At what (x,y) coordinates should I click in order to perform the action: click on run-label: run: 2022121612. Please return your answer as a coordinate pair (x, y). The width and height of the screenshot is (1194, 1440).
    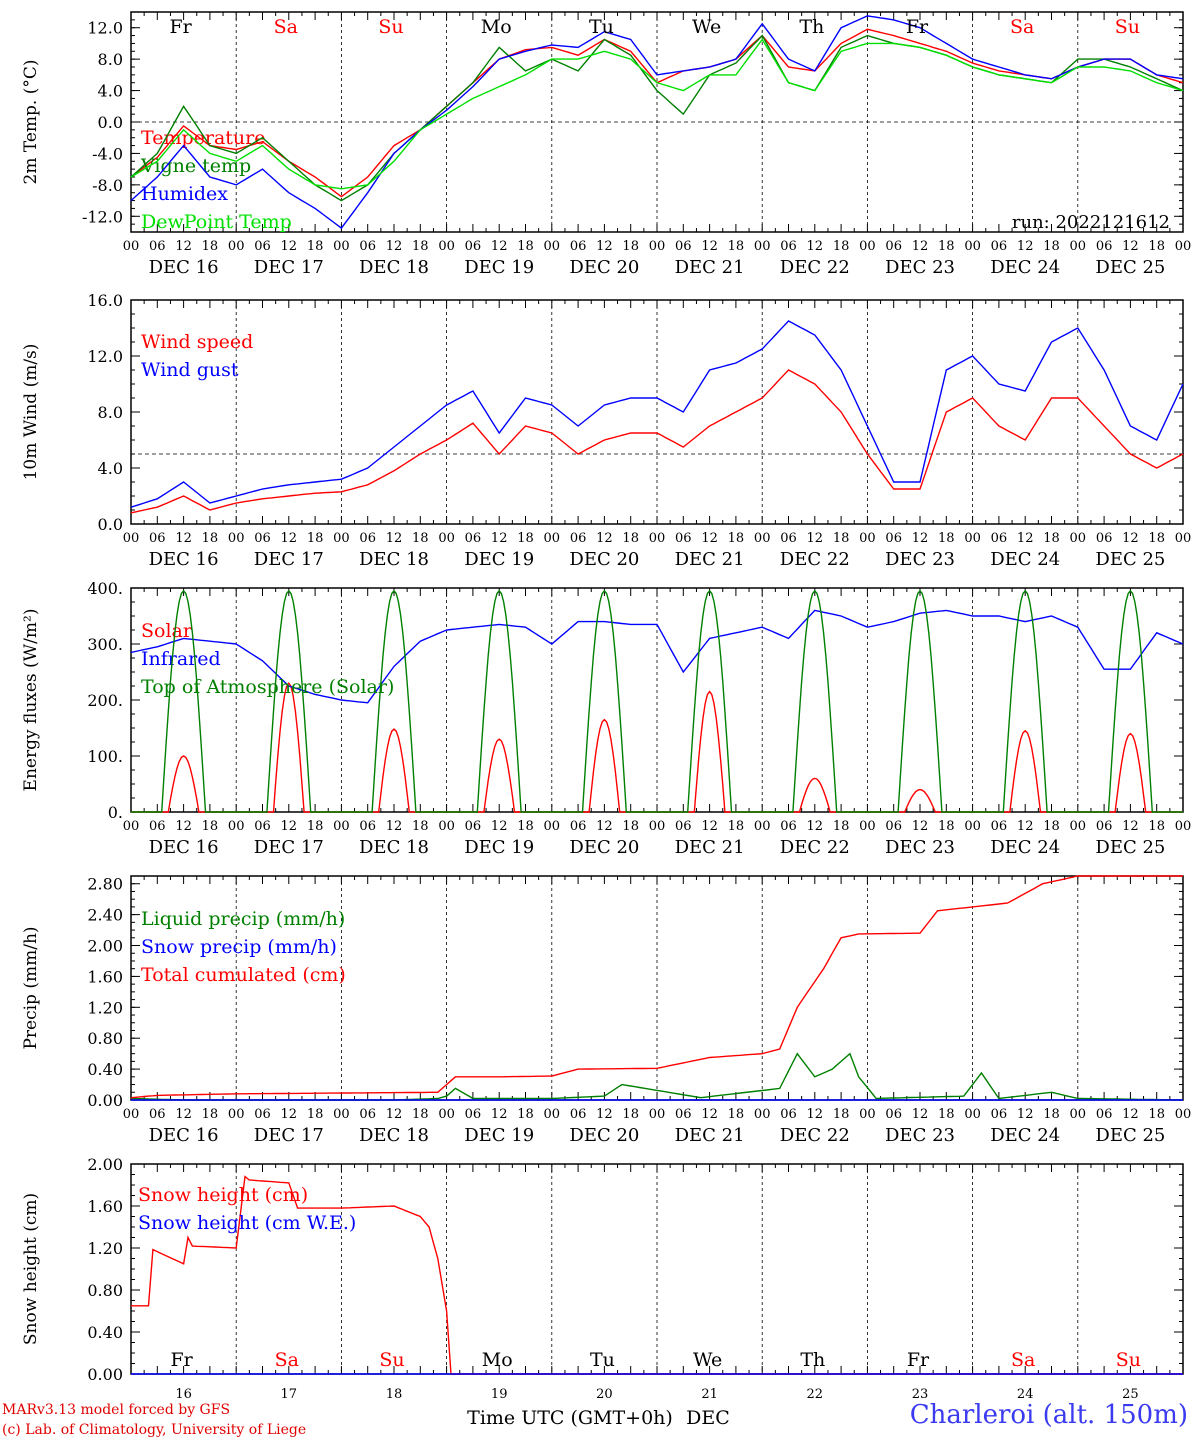
    Looking at the image, I should click on (1091, 222).